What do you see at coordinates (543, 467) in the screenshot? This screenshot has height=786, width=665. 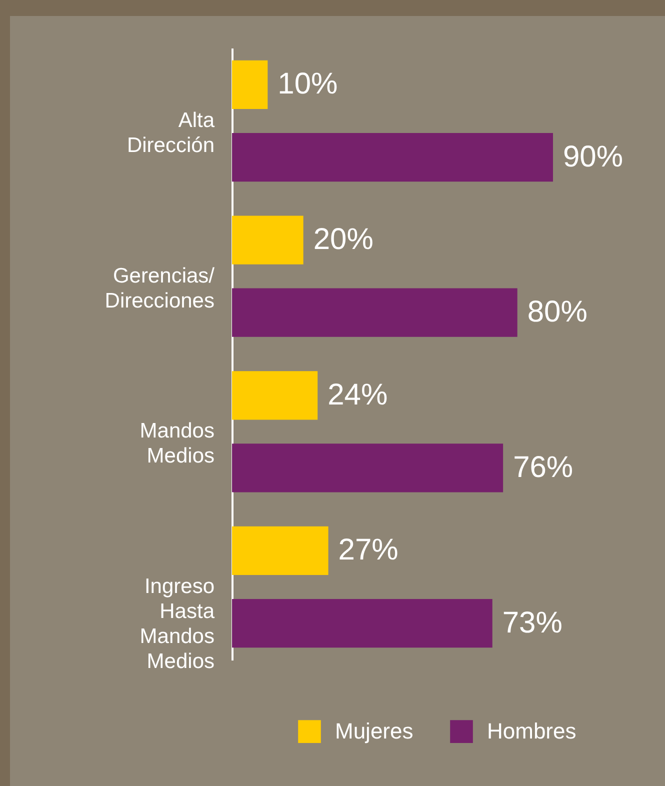 I see `data-label: 76%` at bounding box center [543, 467].